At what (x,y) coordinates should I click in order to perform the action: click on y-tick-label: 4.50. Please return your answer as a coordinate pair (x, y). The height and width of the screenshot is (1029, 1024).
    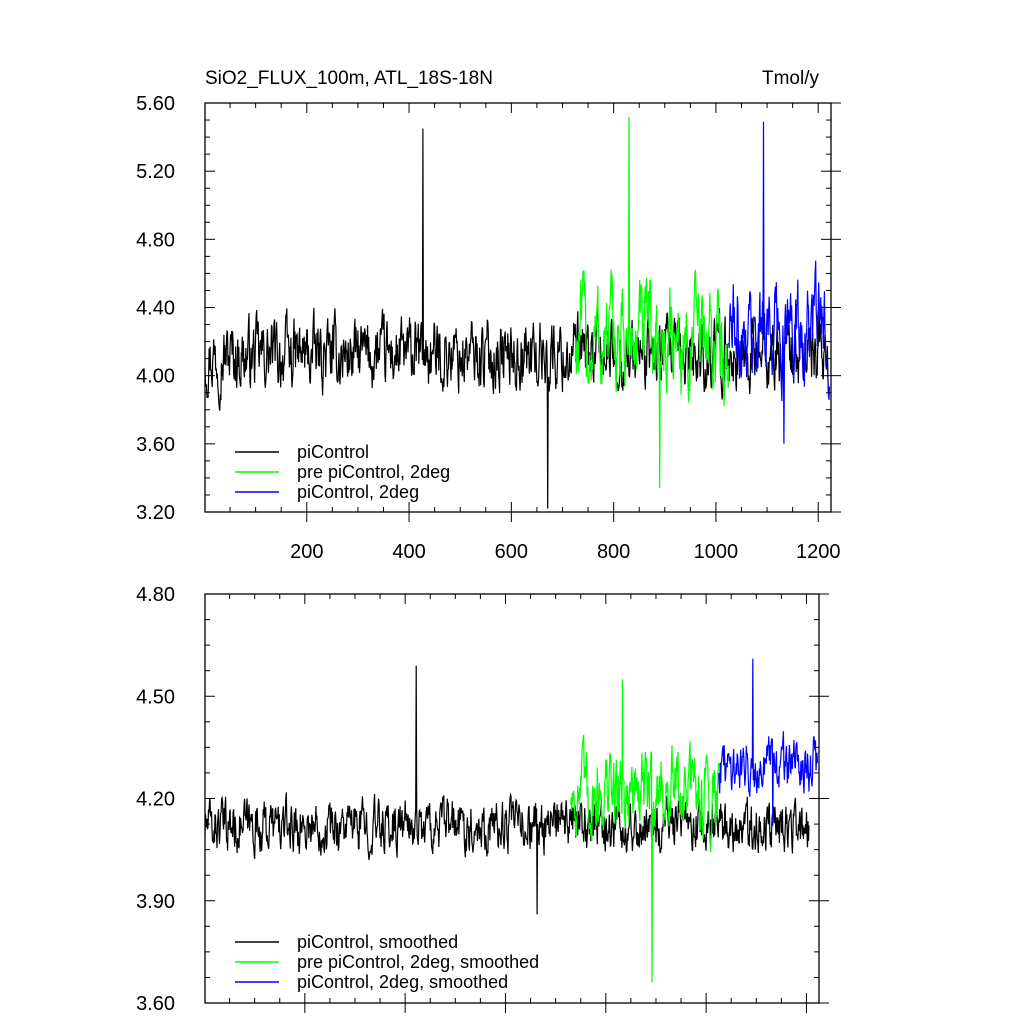
    Looking at the image, I should click on (155, 697).